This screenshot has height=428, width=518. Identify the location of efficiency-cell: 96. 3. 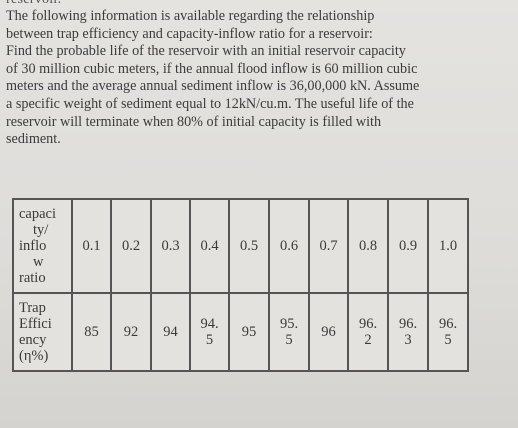
(408, 332).